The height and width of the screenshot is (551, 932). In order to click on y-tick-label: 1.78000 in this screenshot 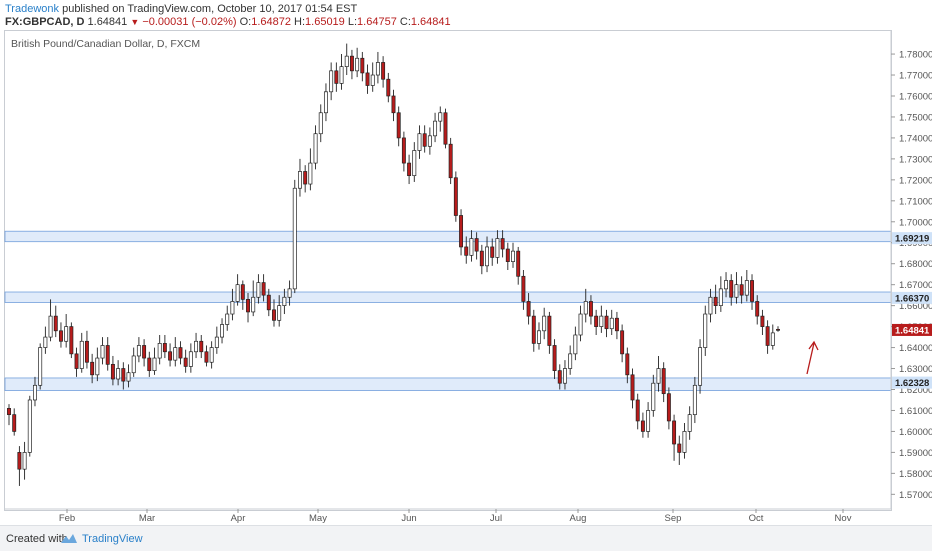, I will do `click(915, 55)`.